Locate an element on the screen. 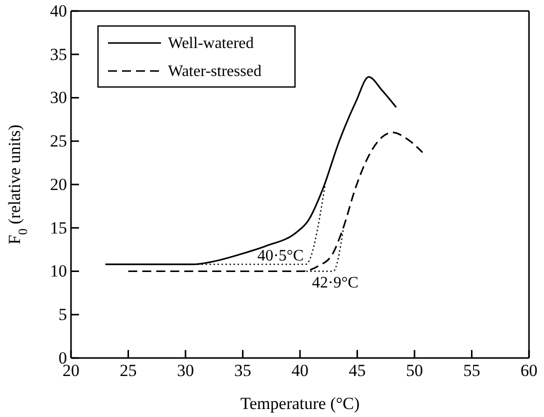 This screenshot has height=417, width=544. y-tick-label: 10 is located at coordinates (58, 271).